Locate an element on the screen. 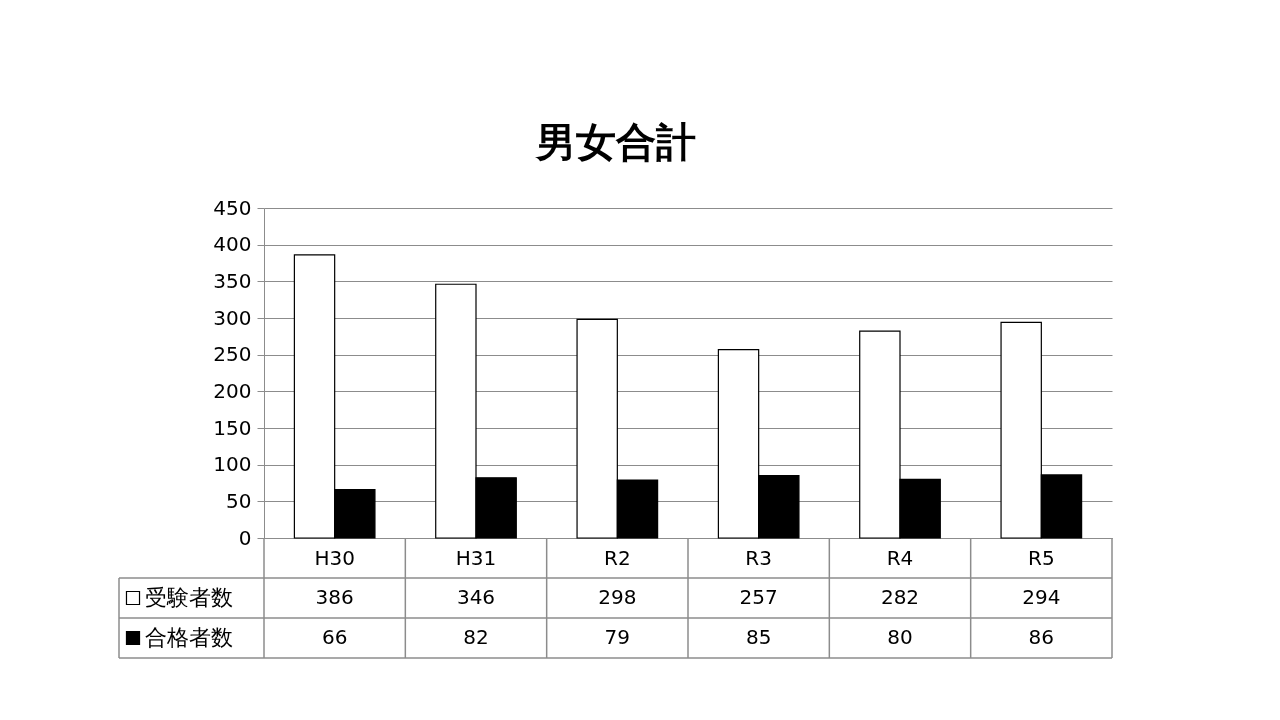 This screenshot has height=720, width=1280. x-tick-label: R5 is located at coordinates (1041, 557).